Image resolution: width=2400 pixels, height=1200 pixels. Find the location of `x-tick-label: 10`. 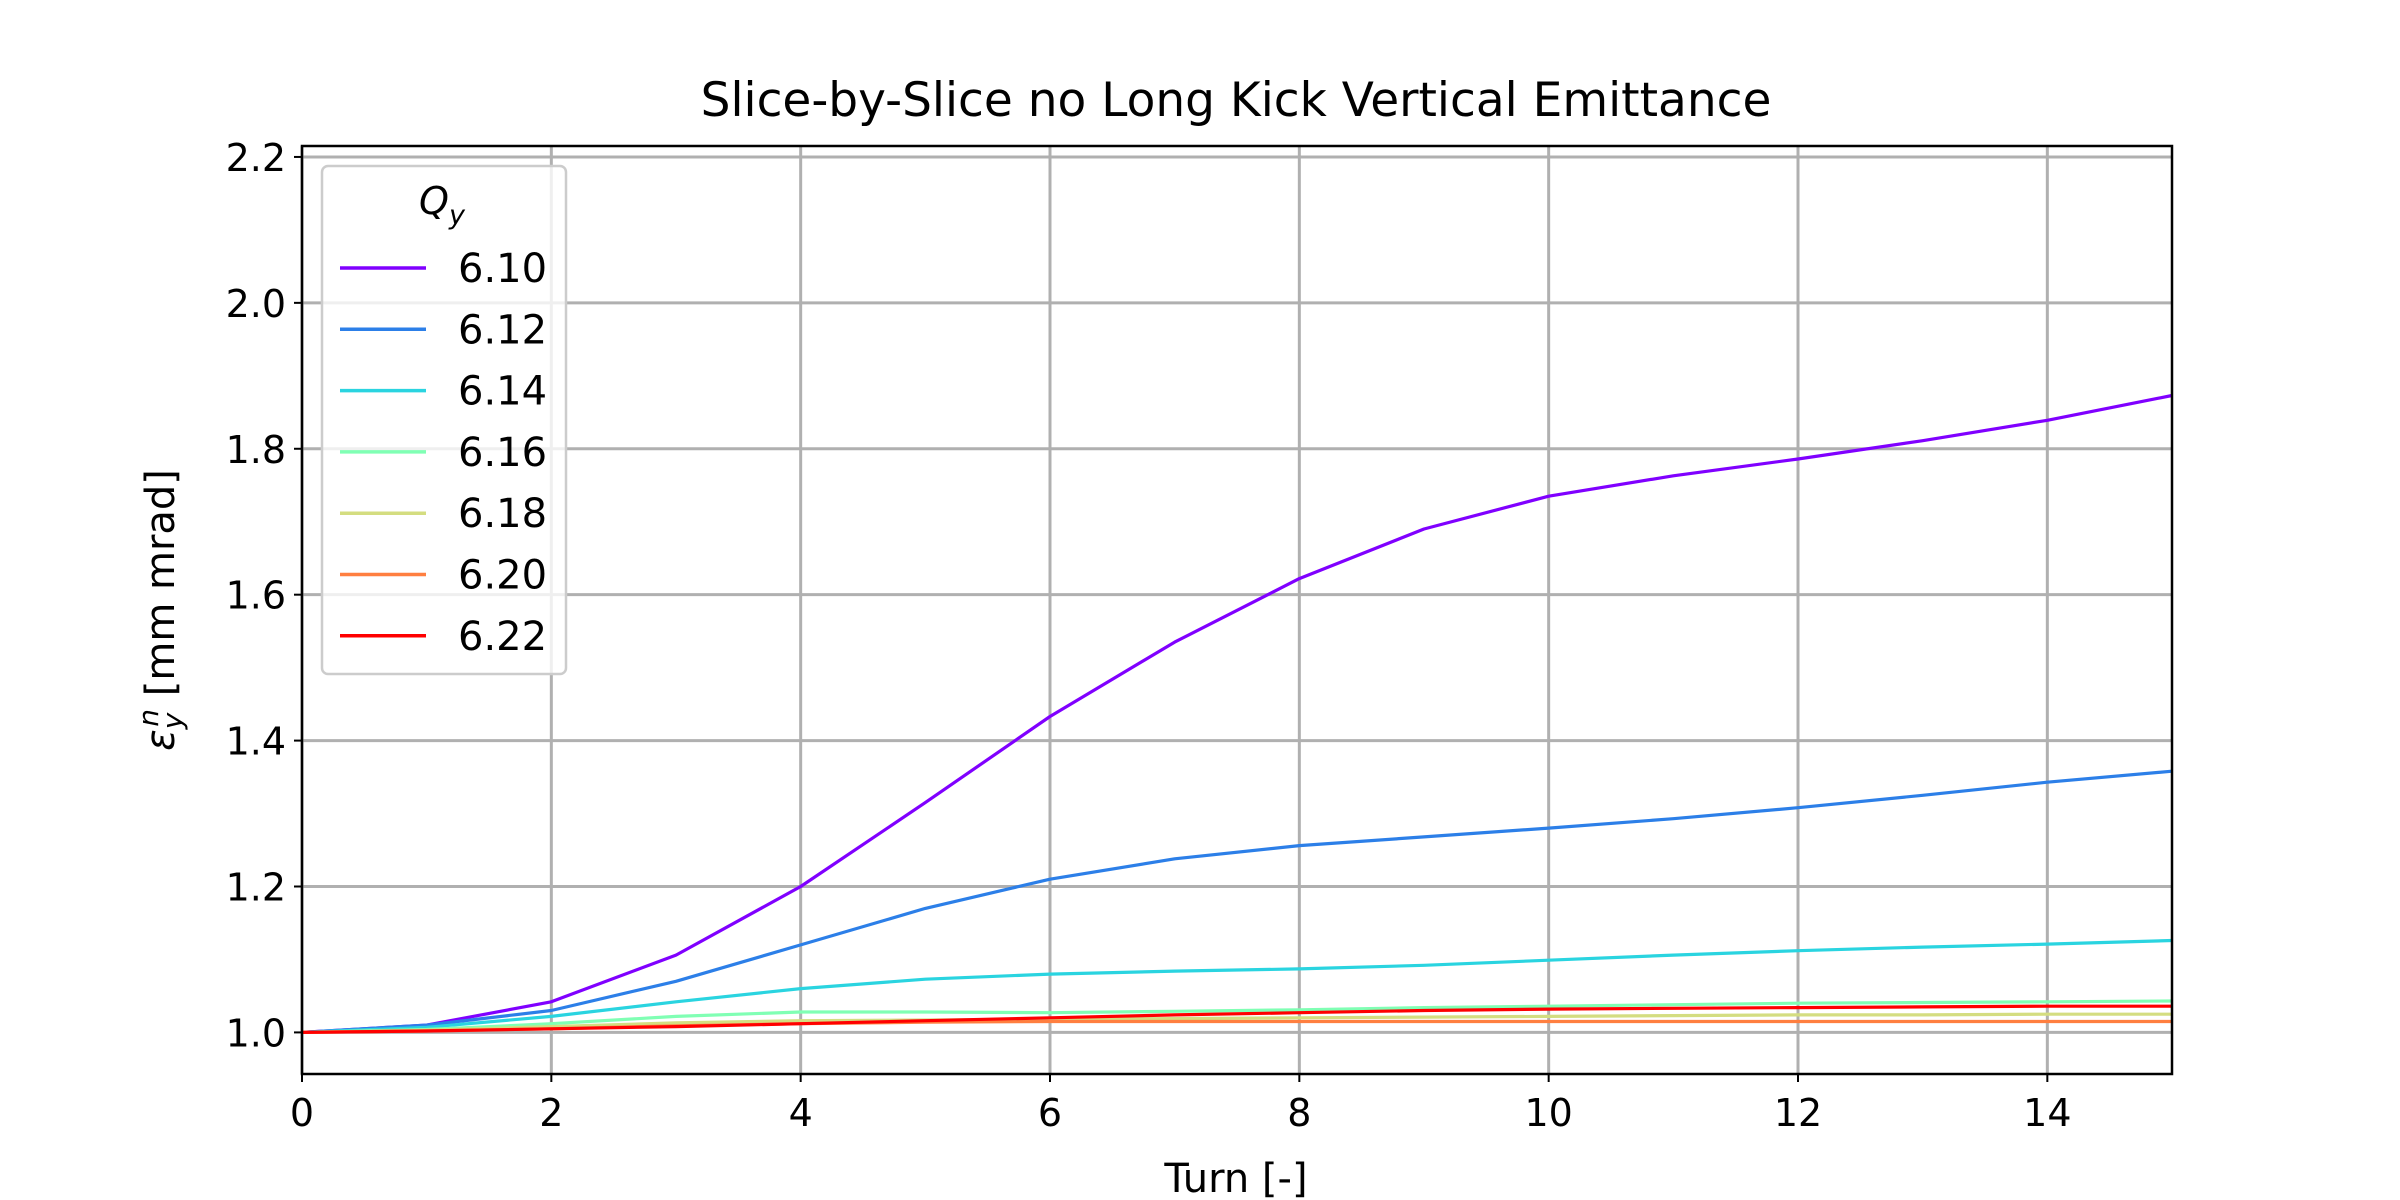

x-tick-label: 10 is located at coordinates (1548, 1113).